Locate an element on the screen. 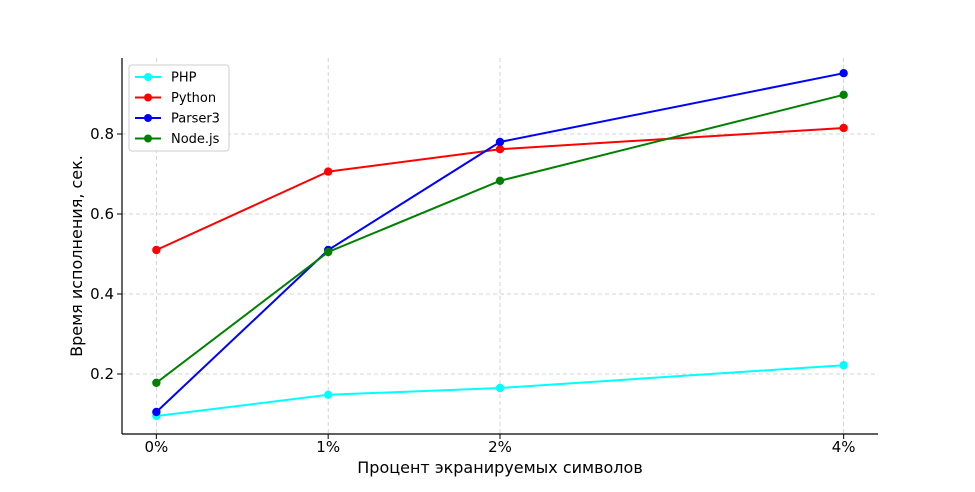 Image resolution: width=975 pixels, height=492 pixels. legend-label: Parser3 is located at coordinates (195, 119).